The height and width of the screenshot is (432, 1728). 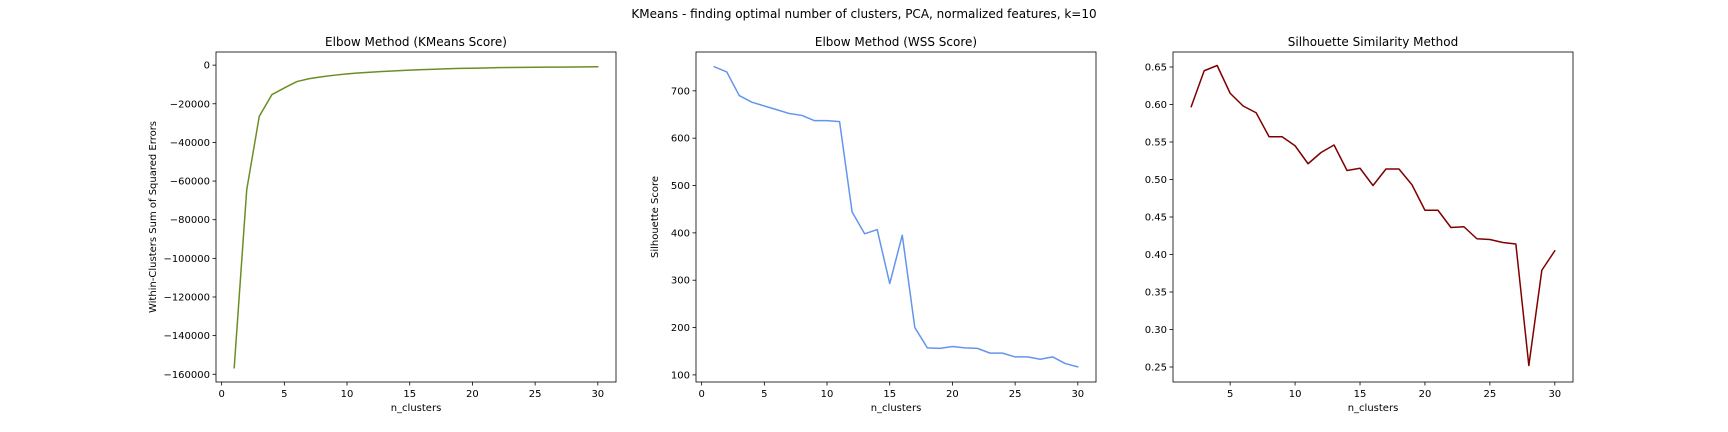 I want to click on y-tick-label: 0.55, so click(x=1156, y=143).